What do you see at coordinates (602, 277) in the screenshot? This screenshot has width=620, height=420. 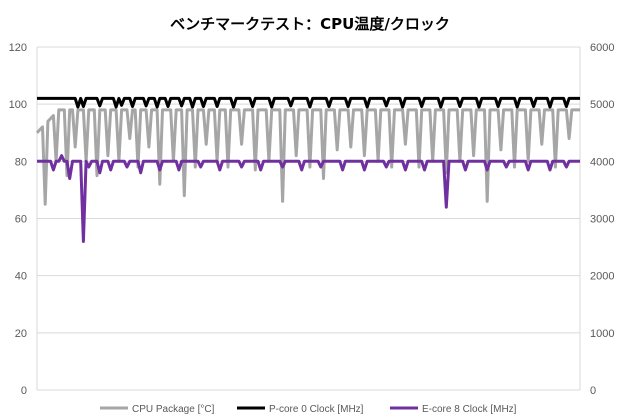 I see `right-tick-label: 2000` at bounding box center [602, 277].